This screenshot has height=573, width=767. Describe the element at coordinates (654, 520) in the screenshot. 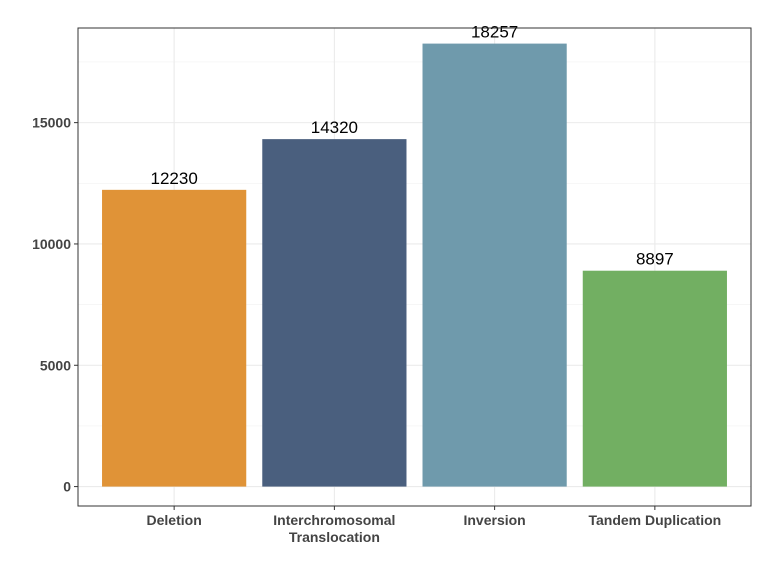

I see `x-tick-label: Tandem Duplication` at that location.